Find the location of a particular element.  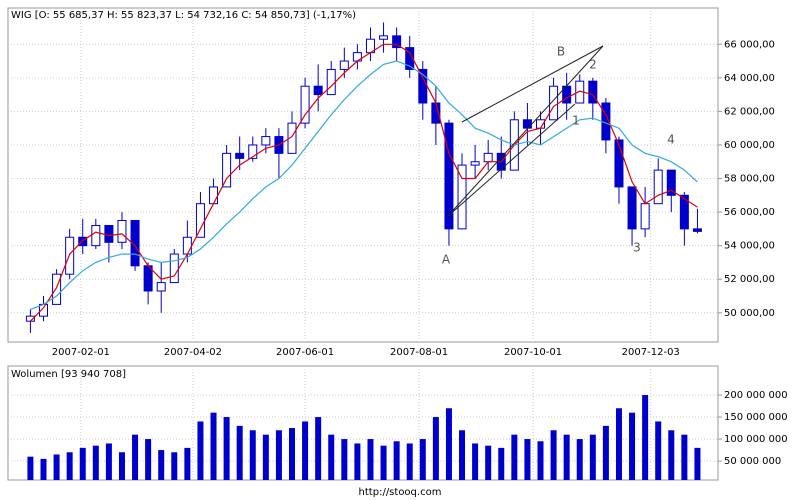

x-tick-label: 2007-10-01 is located at coordinates (533, 352).